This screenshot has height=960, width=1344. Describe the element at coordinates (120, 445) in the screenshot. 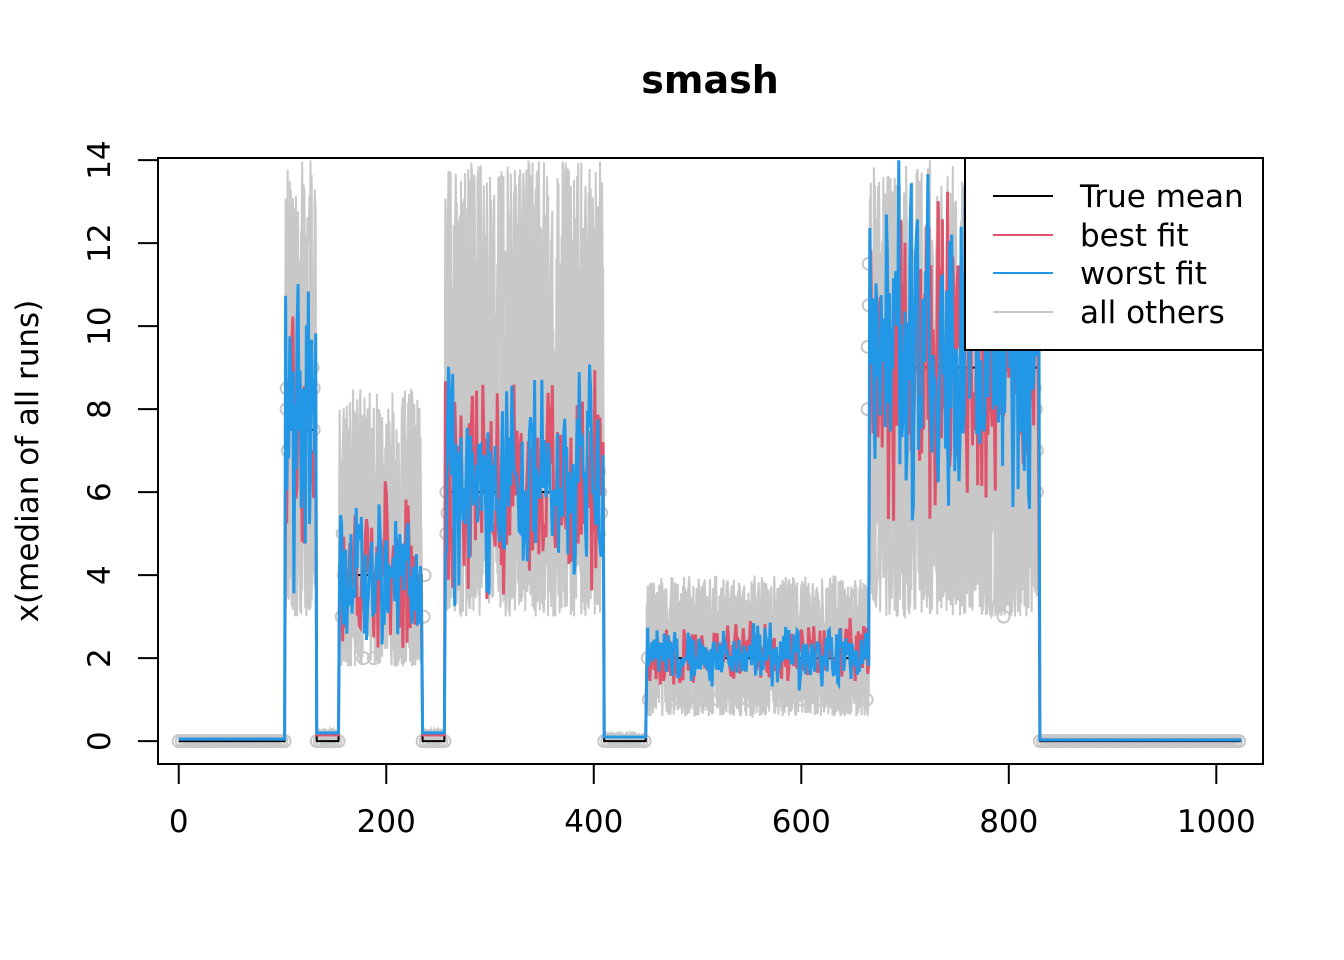

I see `y-axis: 0 2 4 6 8 10 12 14` at that location.